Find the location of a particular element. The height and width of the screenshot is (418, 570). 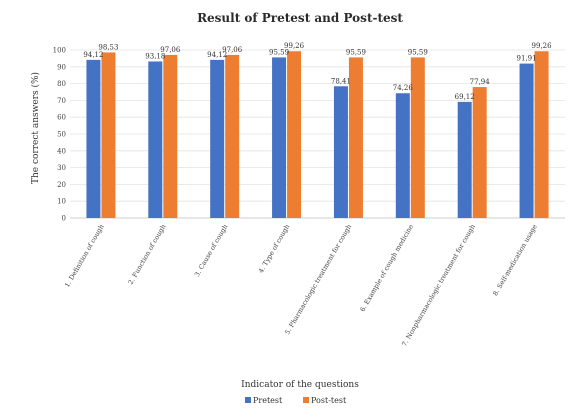

category-label: 4. Type of cough is located at coordinates (274, 248).